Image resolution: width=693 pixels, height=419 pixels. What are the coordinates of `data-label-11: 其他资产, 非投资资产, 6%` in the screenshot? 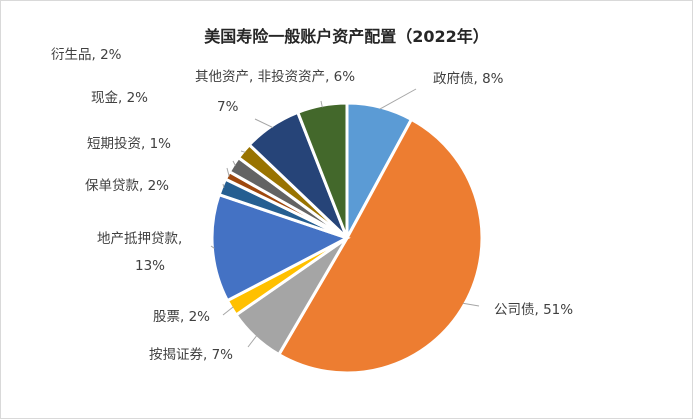 It's located at (275, 77).